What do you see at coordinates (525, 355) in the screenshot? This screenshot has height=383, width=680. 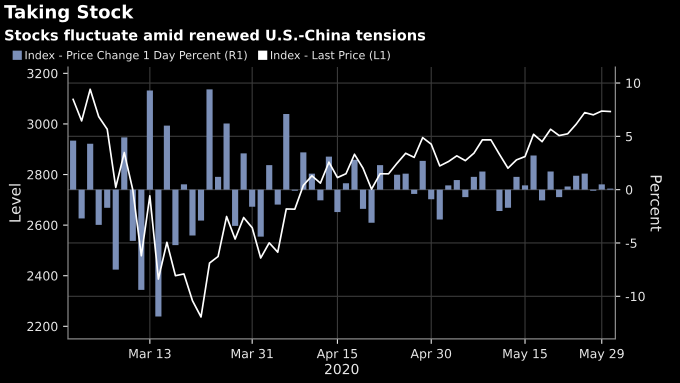 I see `x-tick-label: May 15` at bounding box center [525, 355].